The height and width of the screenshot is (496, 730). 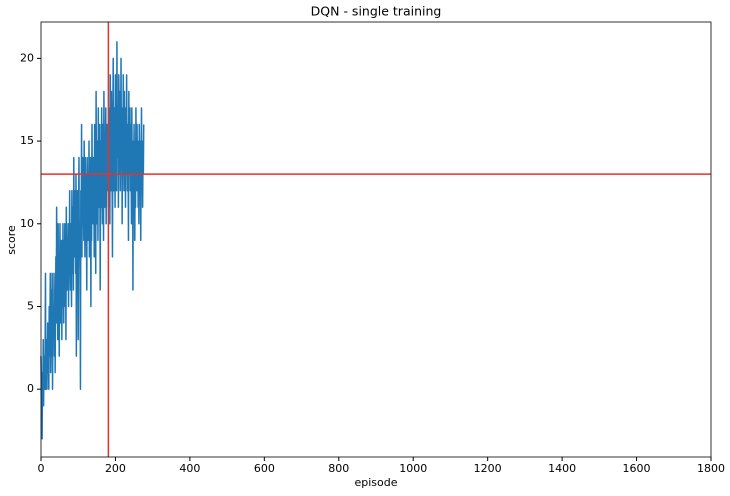 What do you see at coordinates (338, 468) in the screenshot?
I see `x-tick-label: 800` at bounding box center [338, 468].